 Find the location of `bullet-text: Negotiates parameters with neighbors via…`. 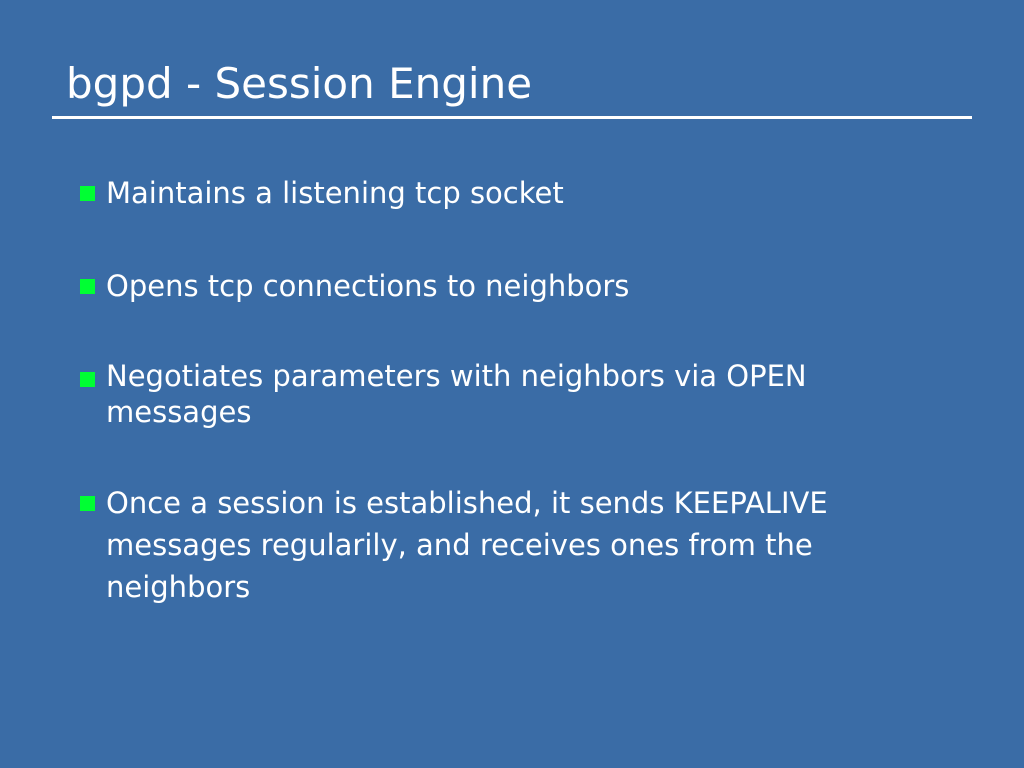

bullet-text: Negotiates parameters with neighbors via… is located at coordinates (456, 394).